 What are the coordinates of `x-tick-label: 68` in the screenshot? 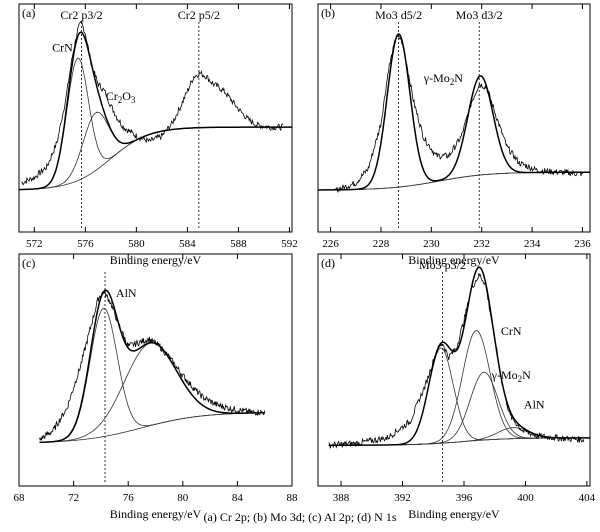 It's located at (20, 498).